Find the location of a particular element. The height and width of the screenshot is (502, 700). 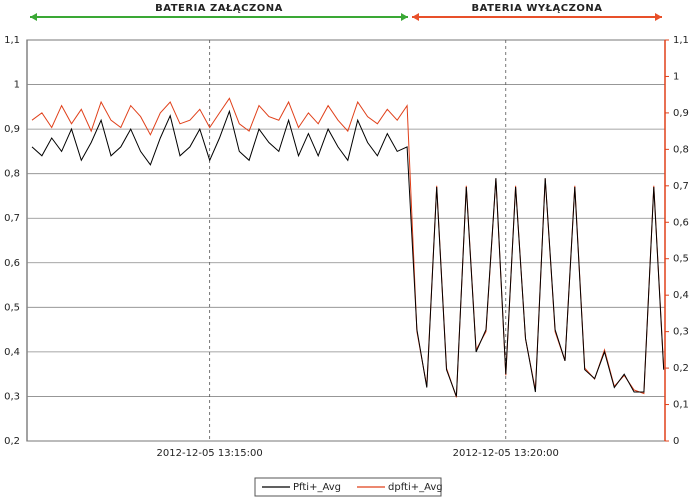

y-tick-label: 1,1 is located at coordinates (12, 40).